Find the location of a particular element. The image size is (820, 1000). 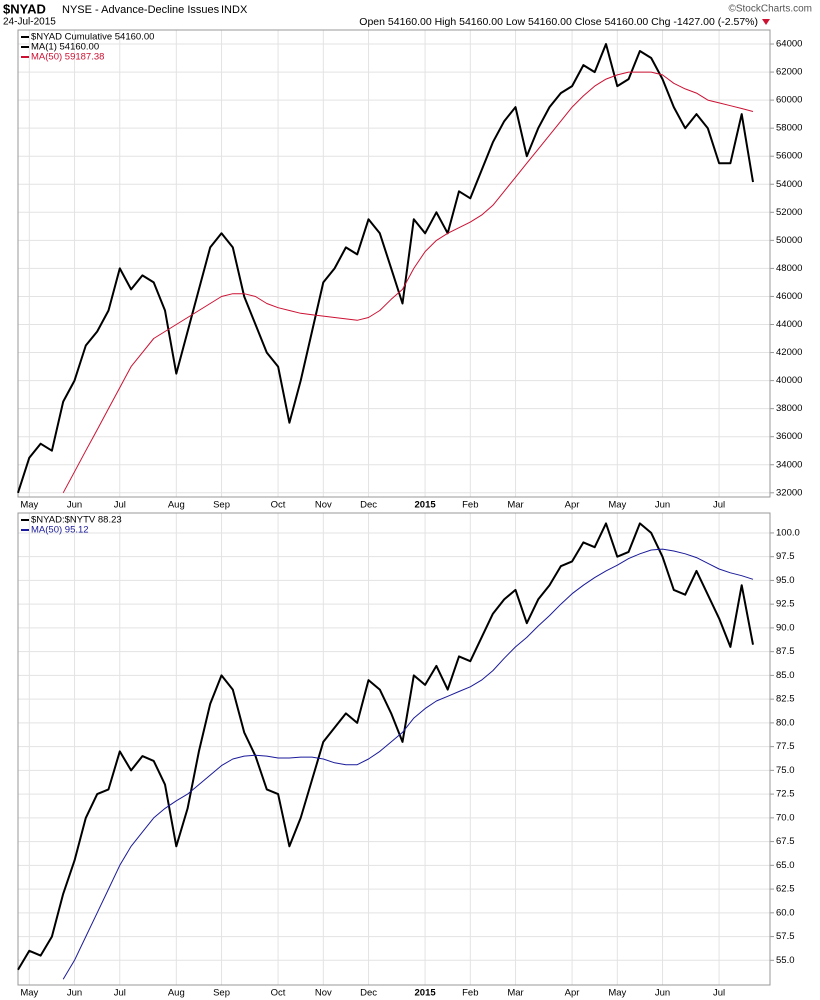

y-tick-label: 80.0 is located at coordinates (785, 722).